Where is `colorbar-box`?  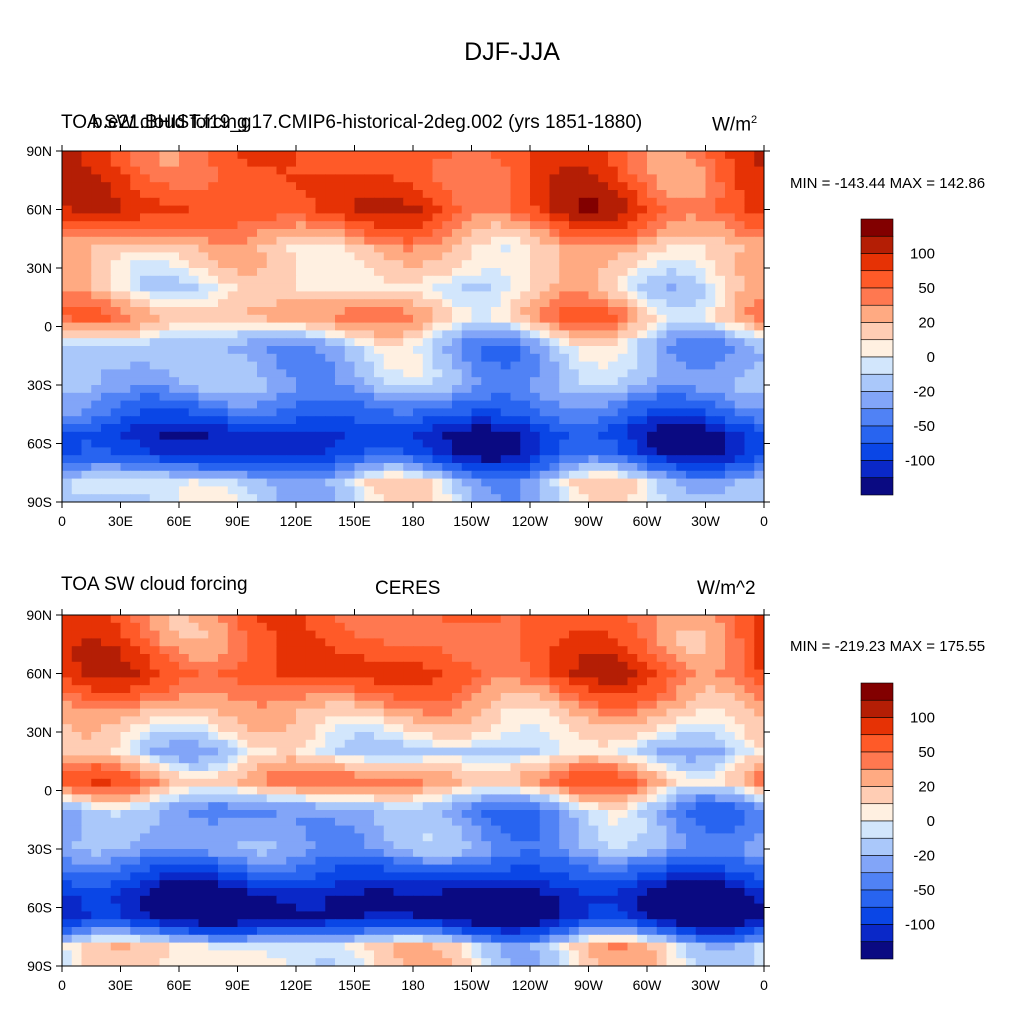 colorbar-box is located at coordinates (877, 365).